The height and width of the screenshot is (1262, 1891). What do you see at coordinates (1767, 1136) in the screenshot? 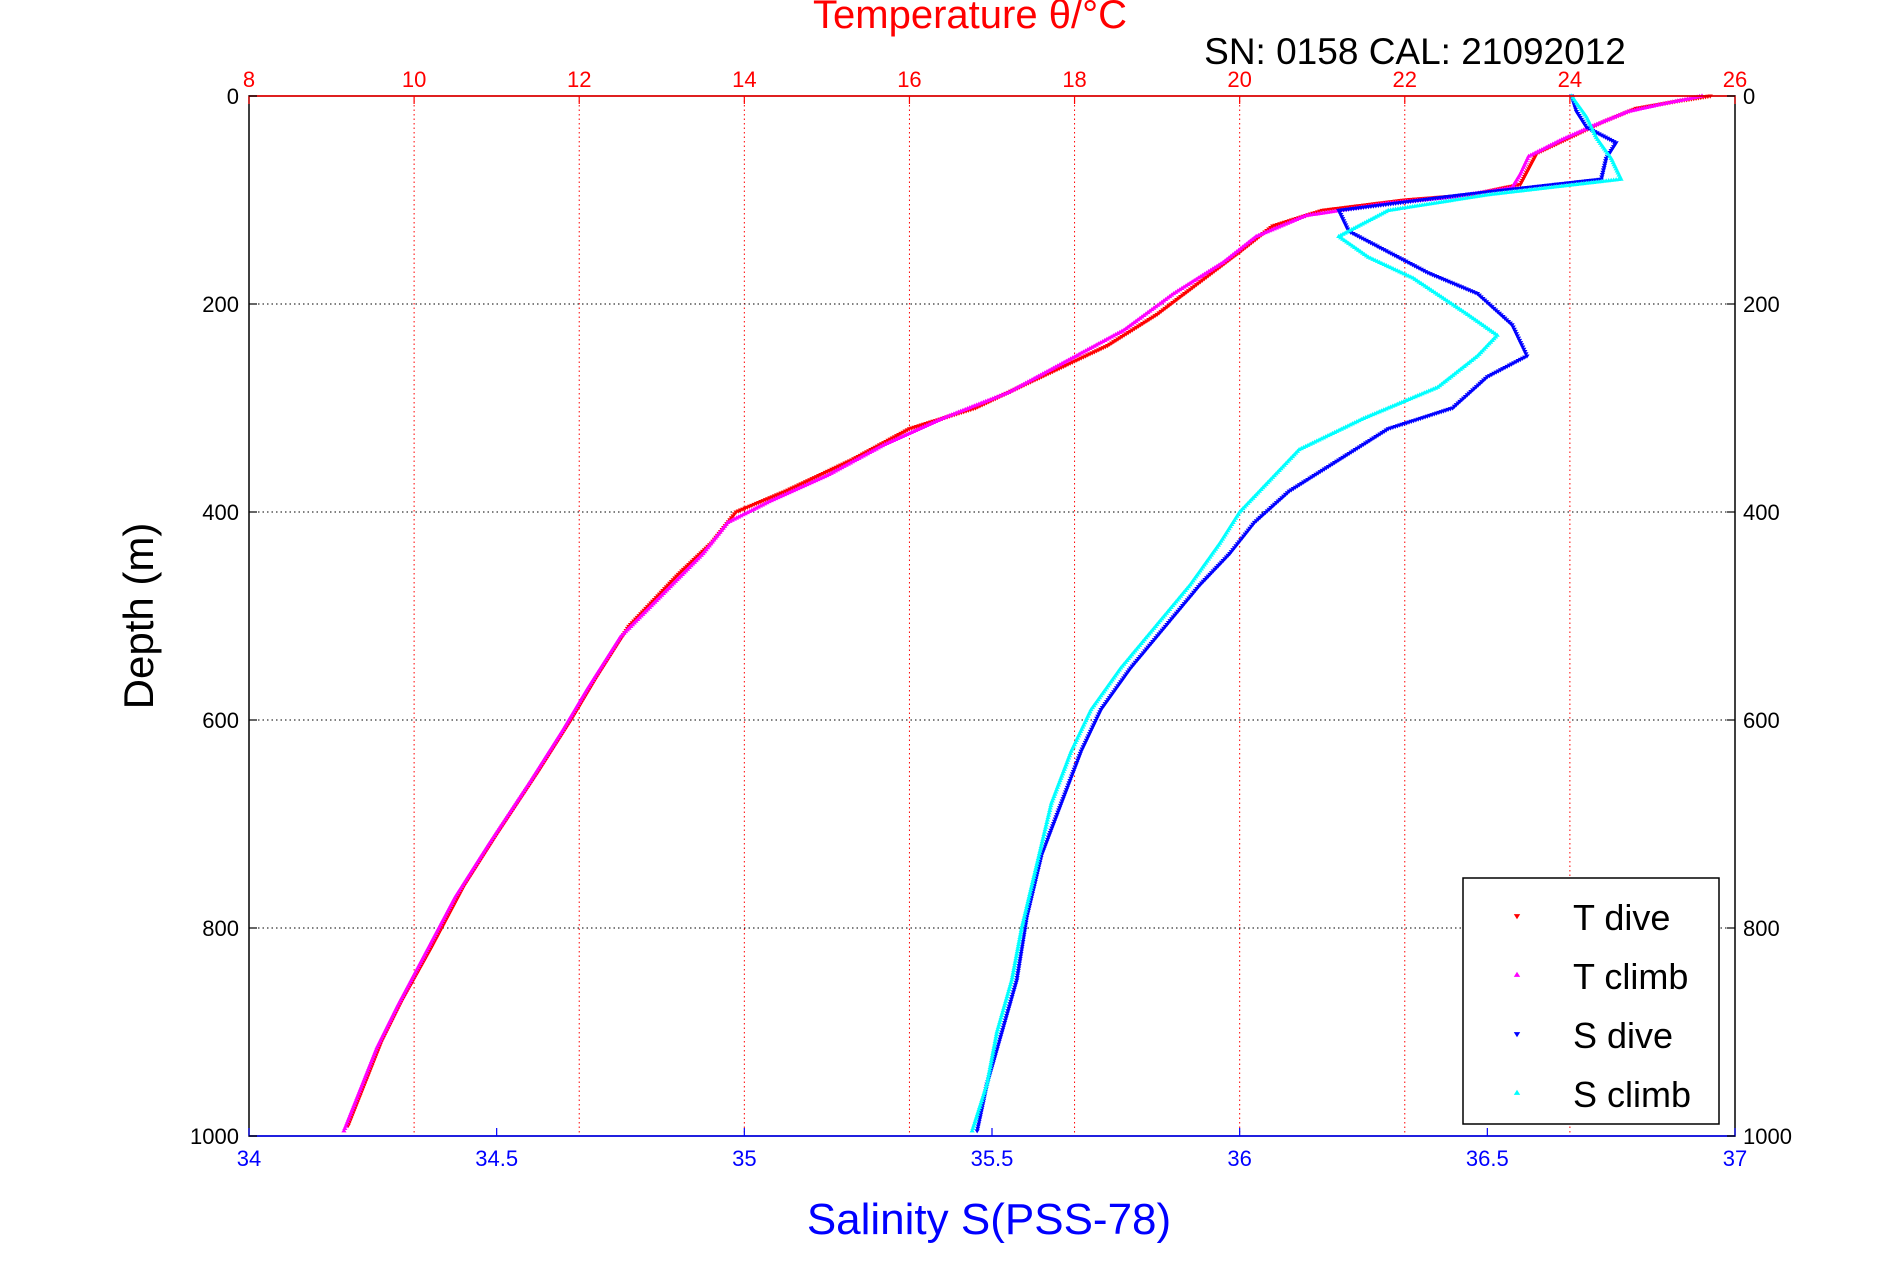
I see `depth-tick-label-right: 1000` at bounding box center [1767, 1136].